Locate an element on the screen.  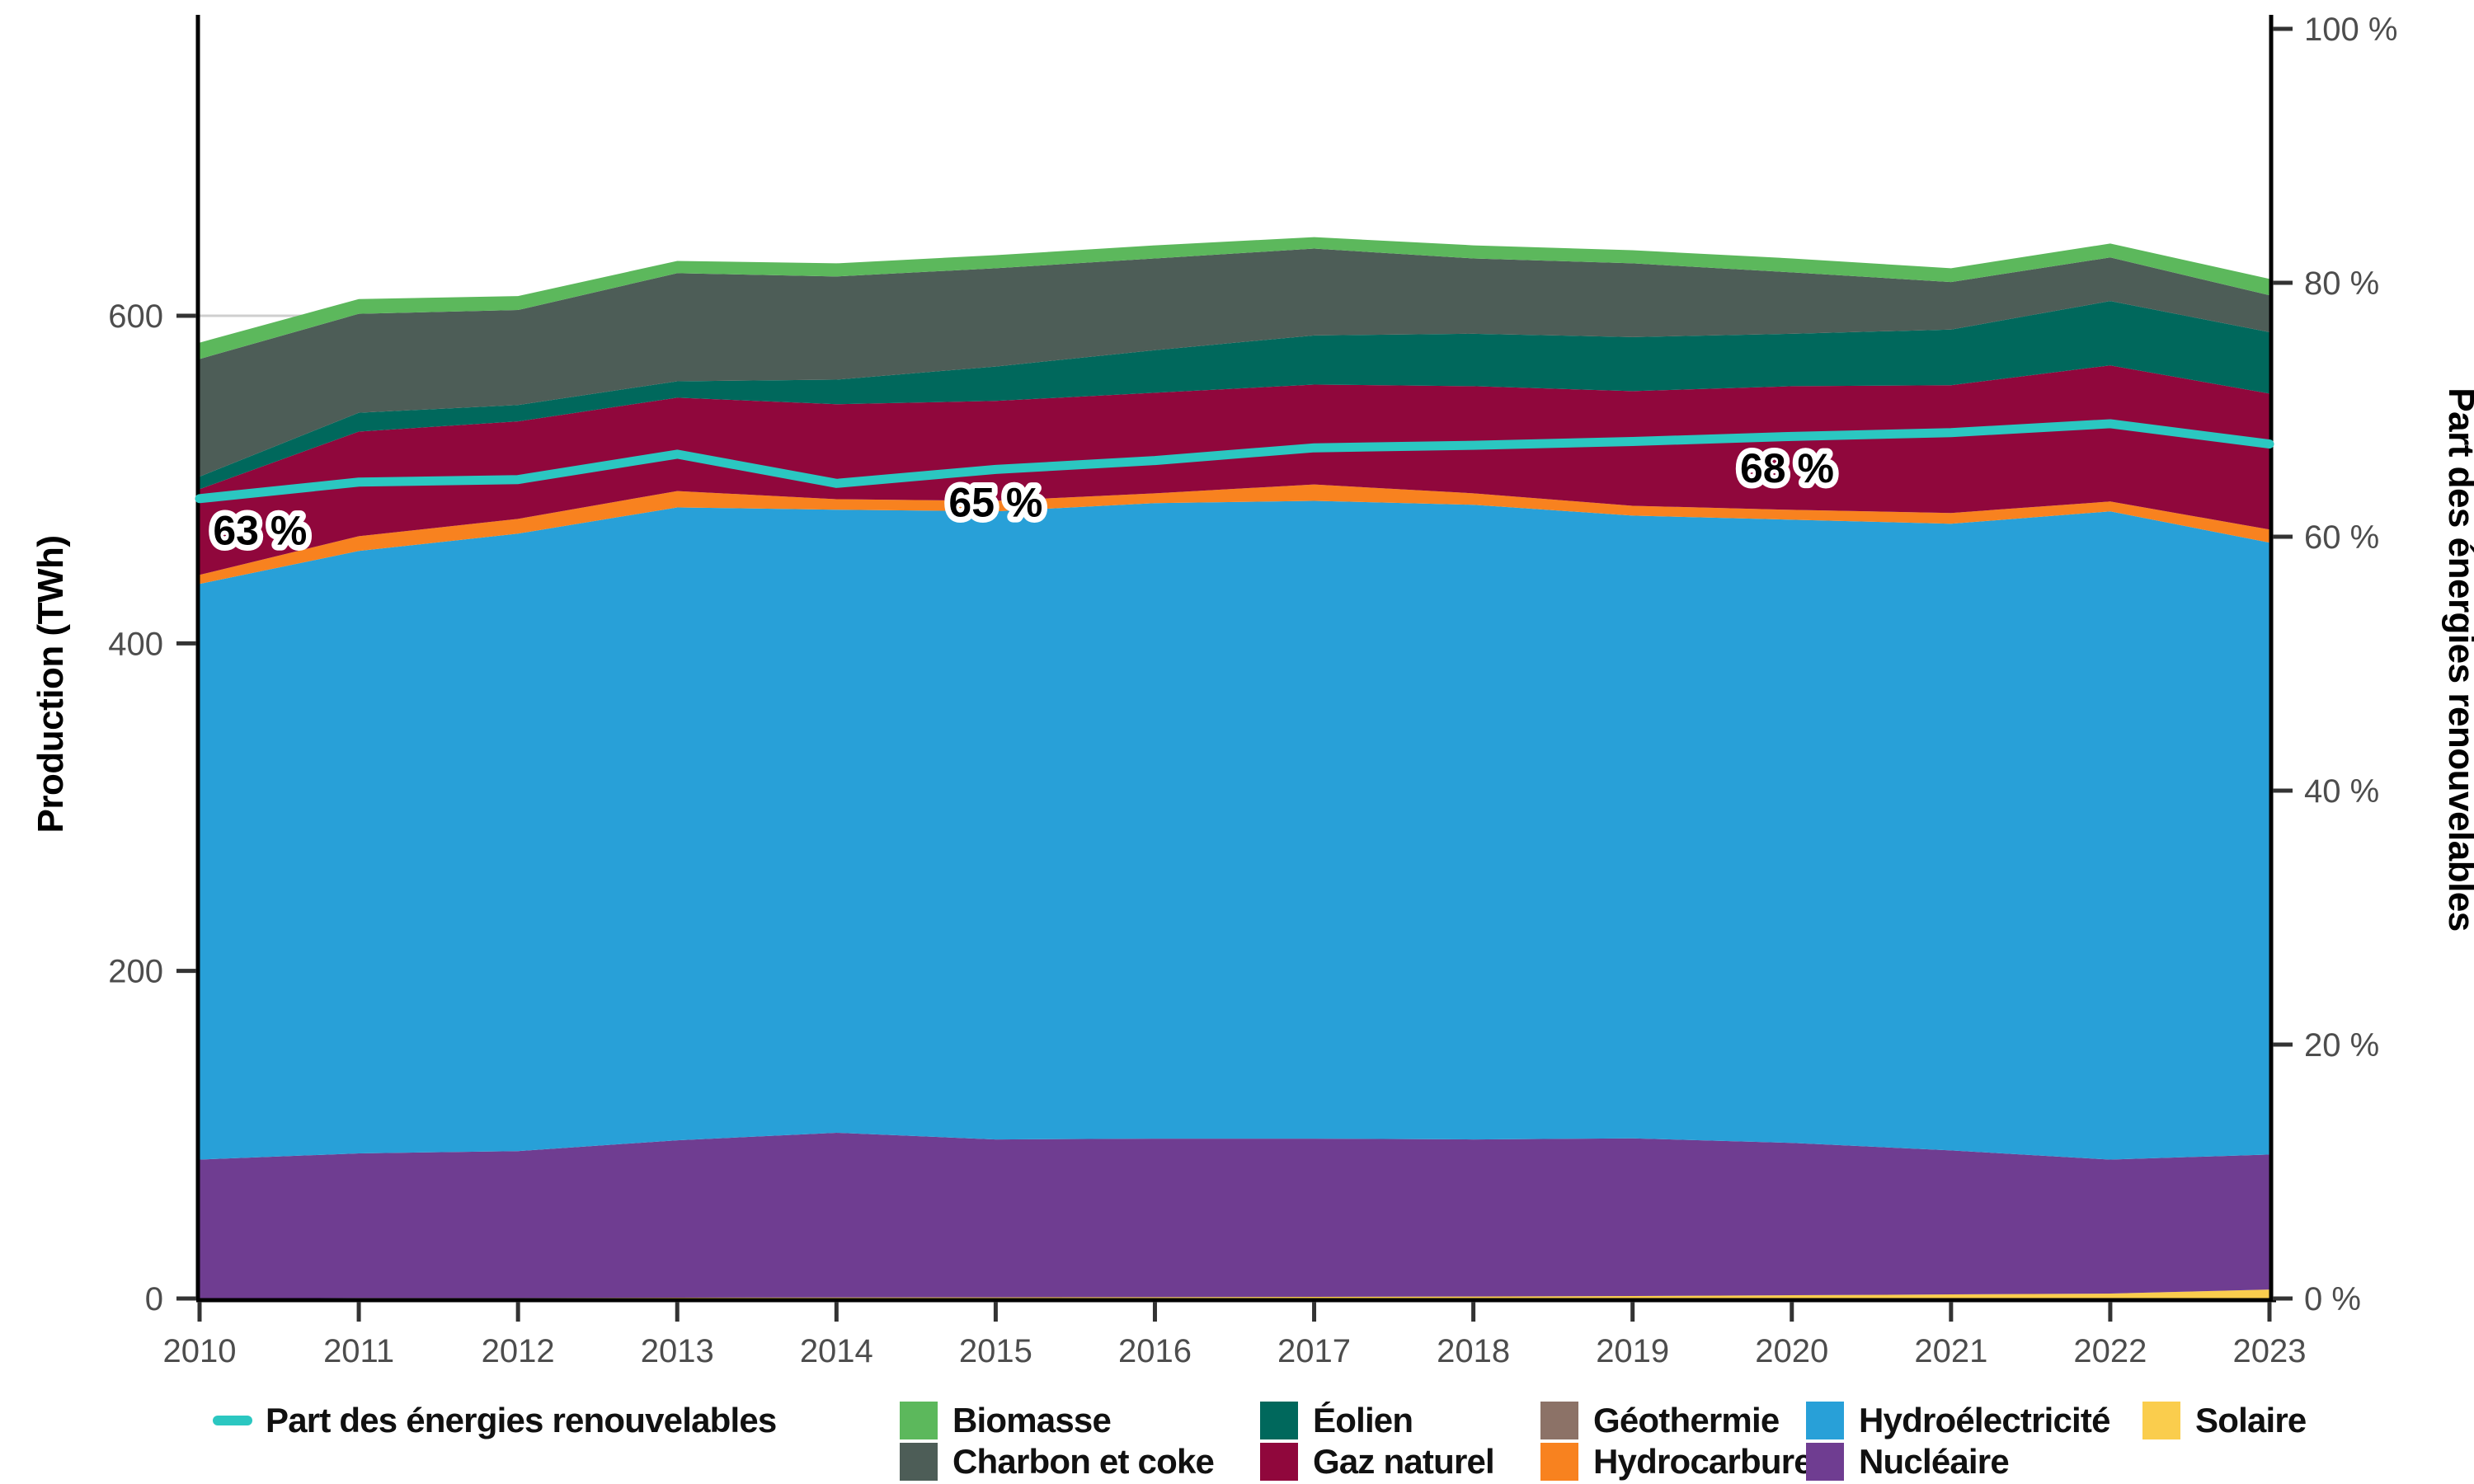
tick-label: 2018 is located at coordinates (1473, 1351).